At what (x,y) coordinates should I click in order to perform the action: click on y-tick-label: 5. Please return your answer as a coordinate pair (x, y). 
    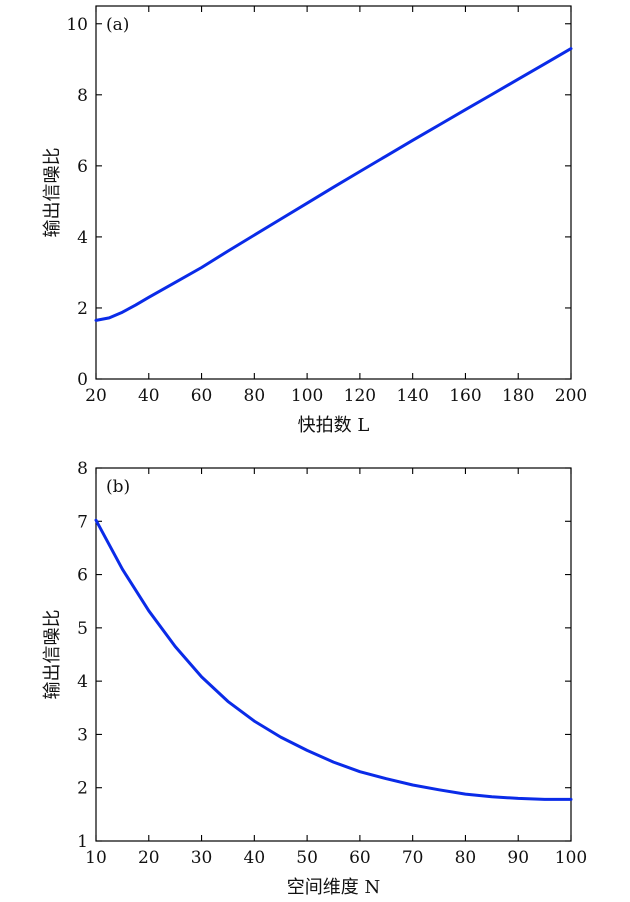
    Looking at the image, I should click on (82, 629).